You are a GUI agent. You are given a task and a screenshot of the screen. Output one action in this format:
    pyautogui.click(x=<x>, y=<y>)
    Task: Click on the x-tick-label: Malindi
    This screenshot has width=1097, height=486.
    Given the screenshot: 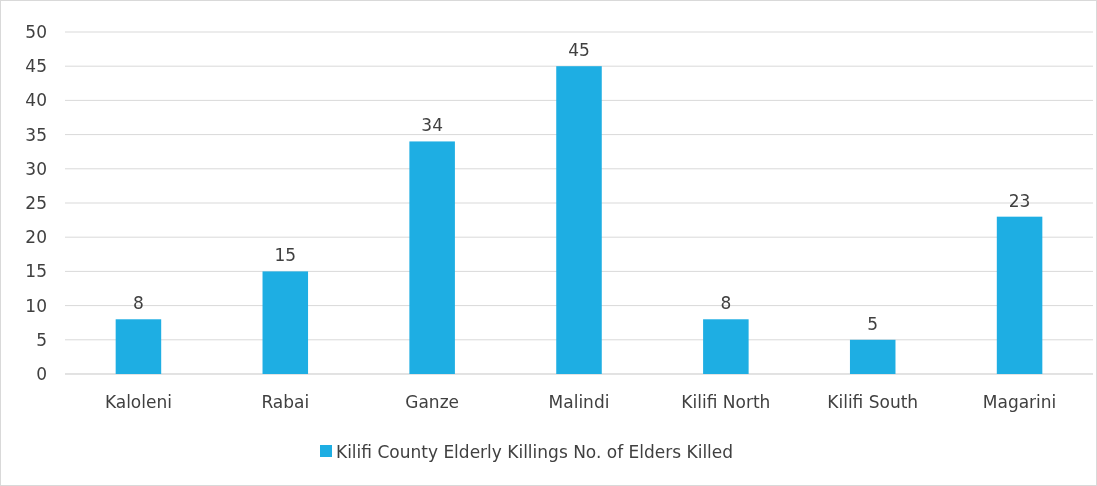 What is the action you would take?
    pyautogui.click(x=579, y=402)
    